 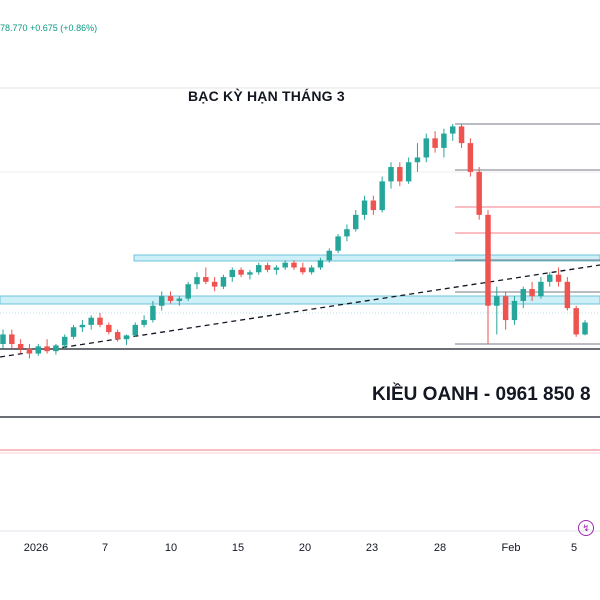 I want to click on chart-title: BẠC KỲ HẠN THÁNG 3, so click(x=266, y=96).